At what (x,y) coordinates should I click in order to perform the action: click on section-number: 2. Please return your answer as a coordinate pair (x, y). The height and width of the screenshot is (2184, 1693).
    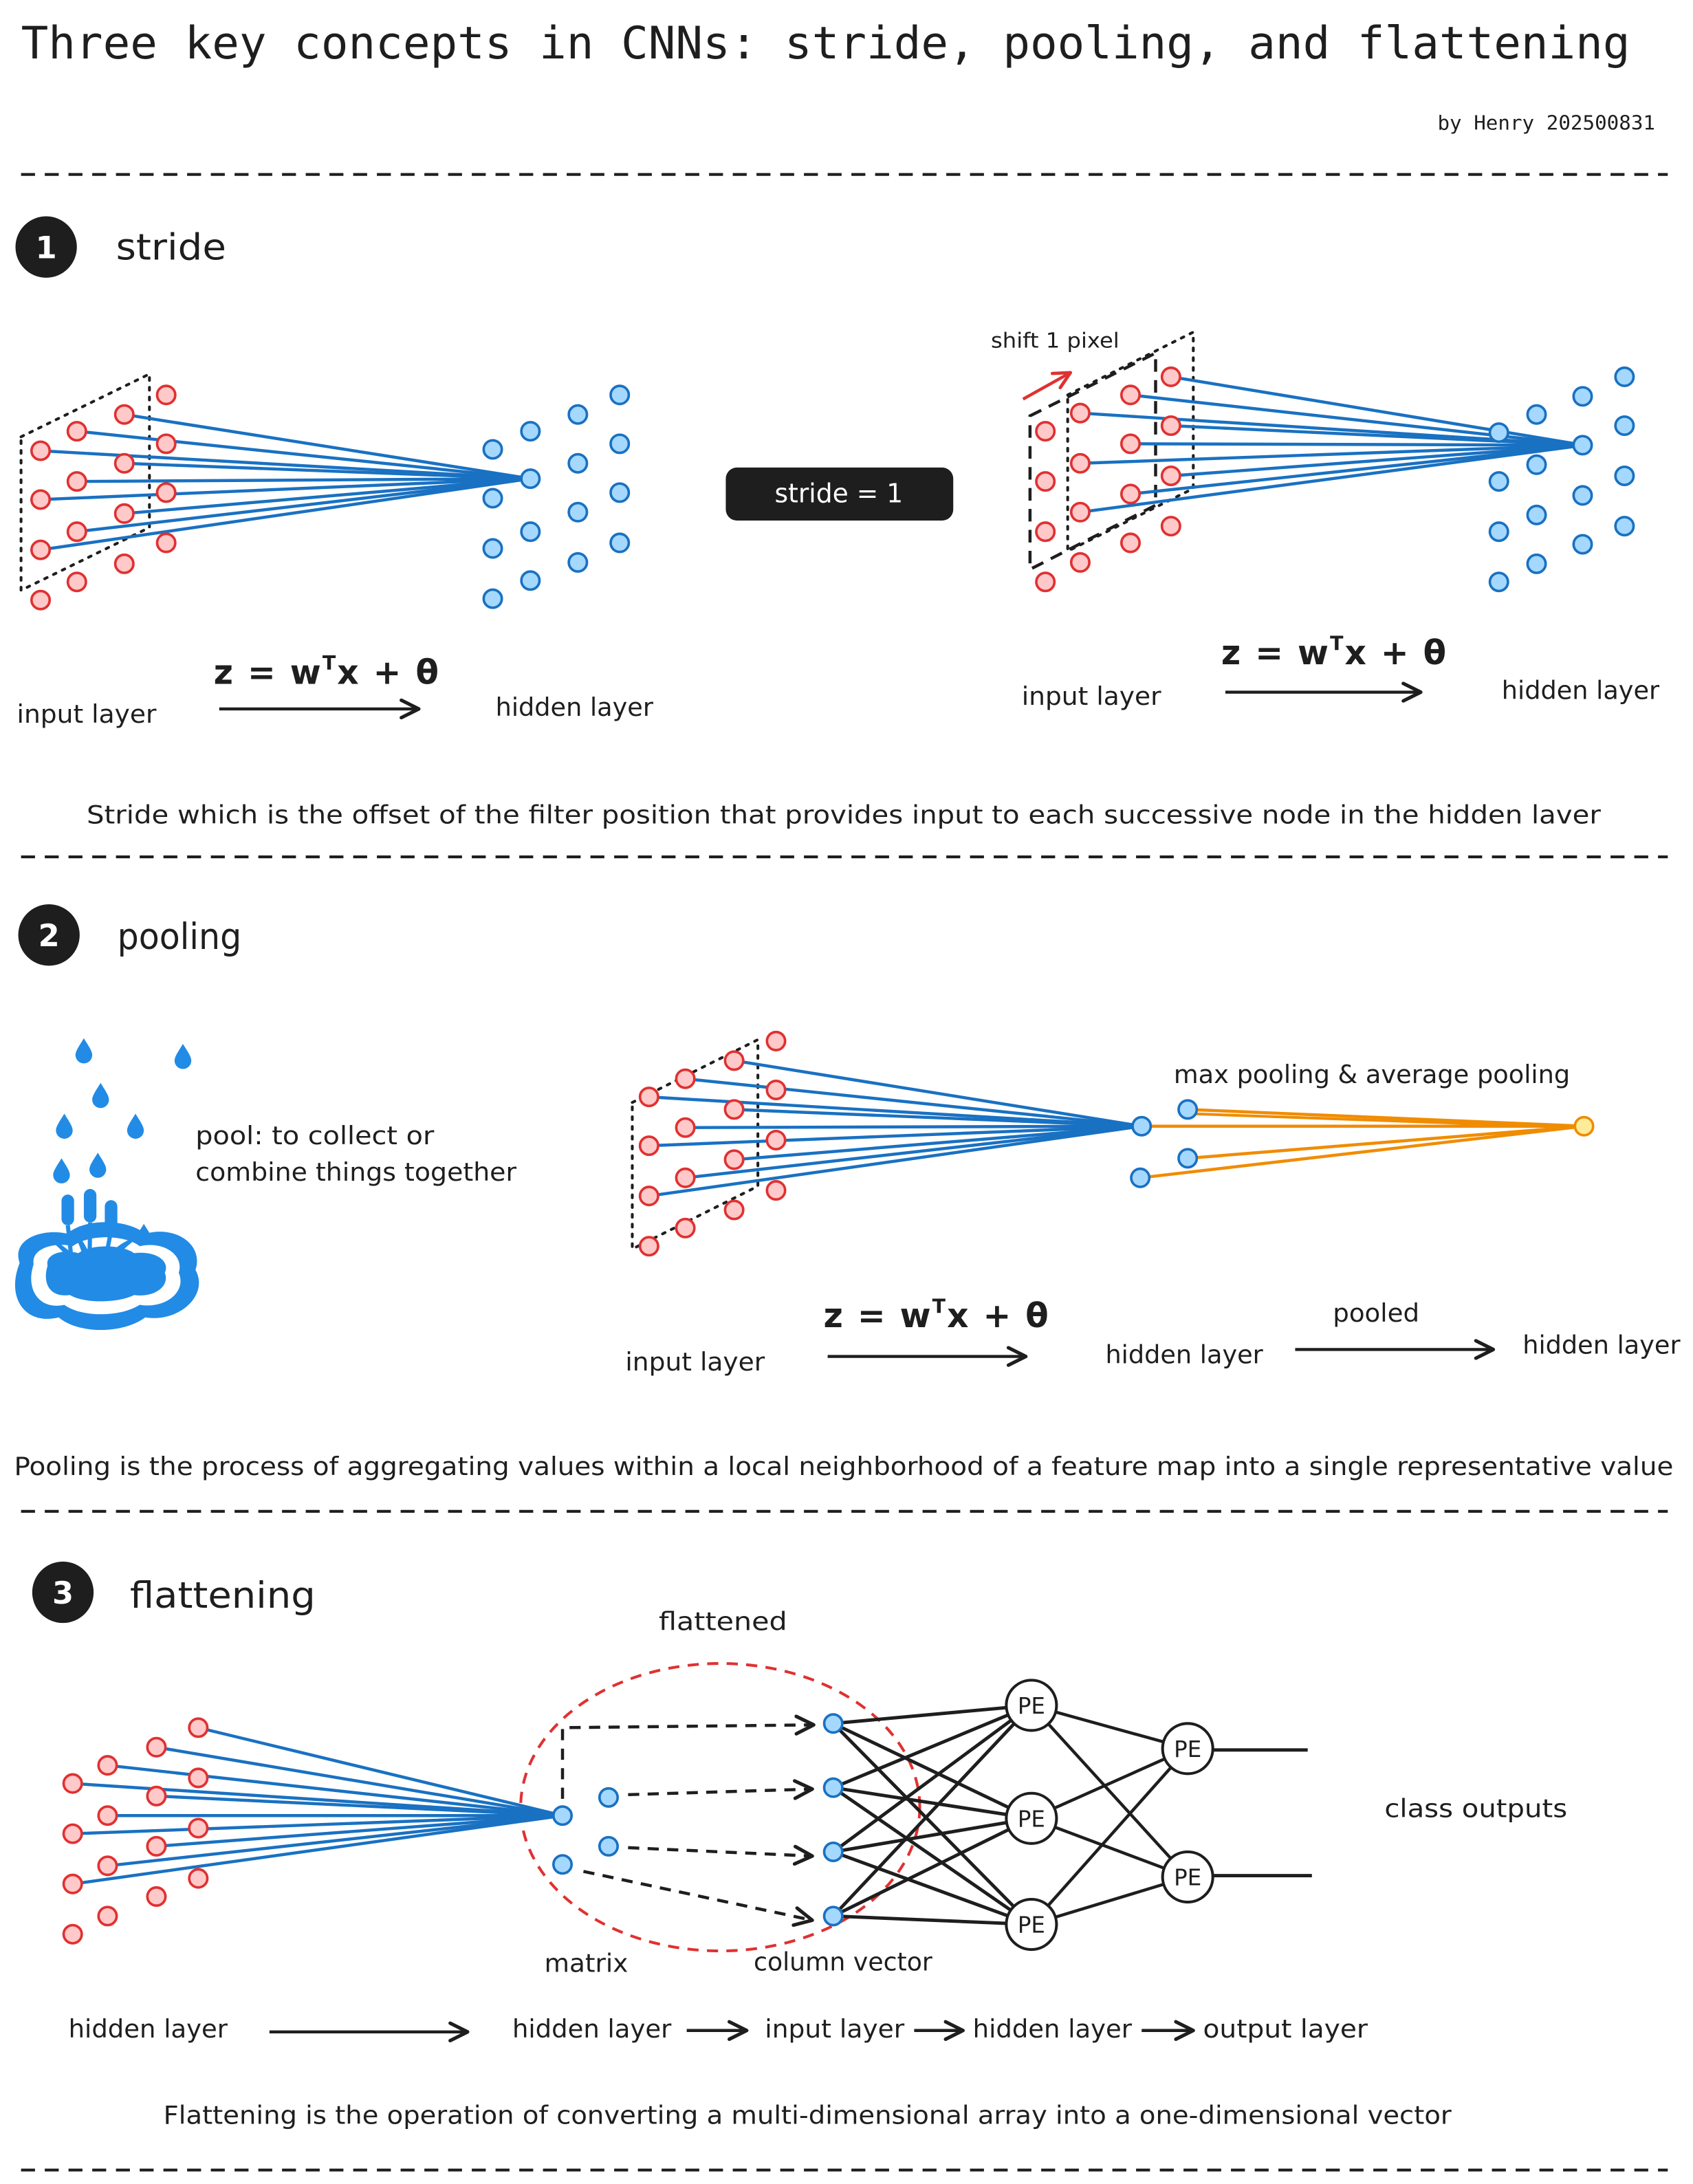
    Looking at the image, I should click on (50, 936).